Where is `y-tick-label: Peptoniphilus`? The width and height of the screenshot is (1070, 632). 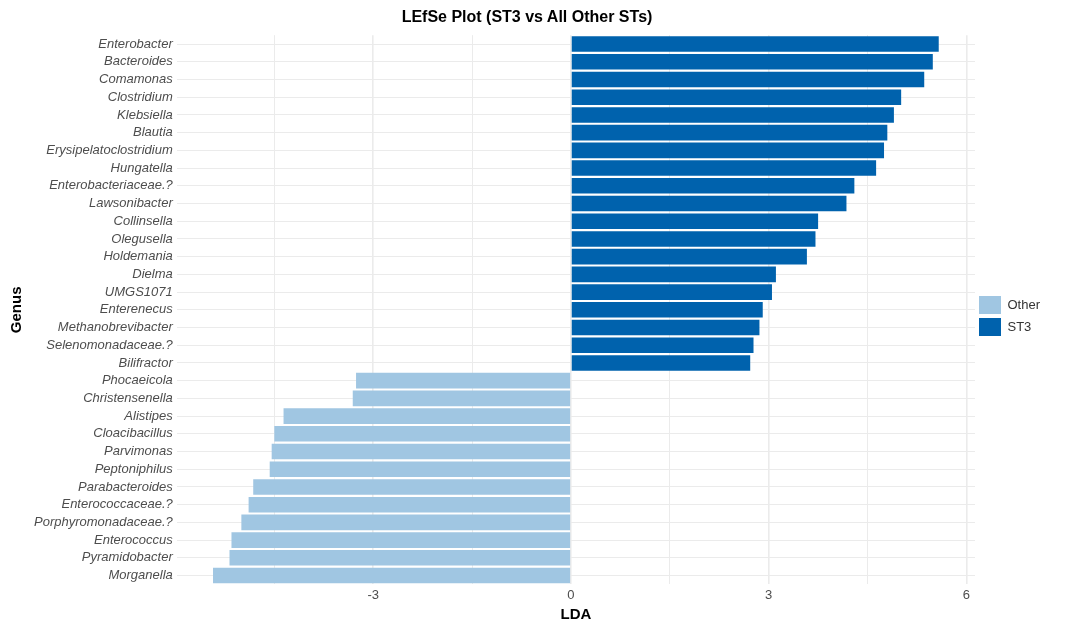 y-tick-label: Peptoniphilus is located at coordinates (134, 468).